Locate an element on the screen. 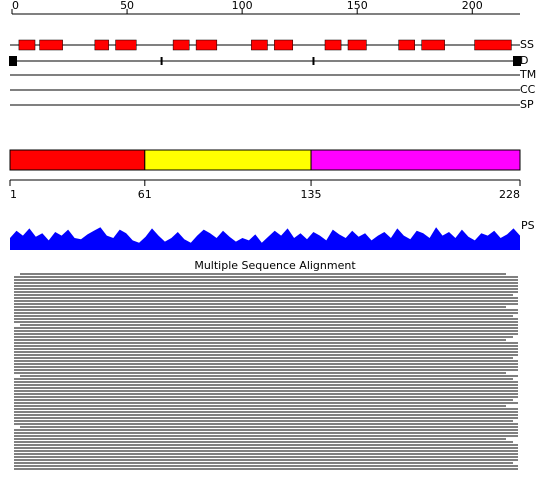  track-label: SS is located at coordinates (527, 44).